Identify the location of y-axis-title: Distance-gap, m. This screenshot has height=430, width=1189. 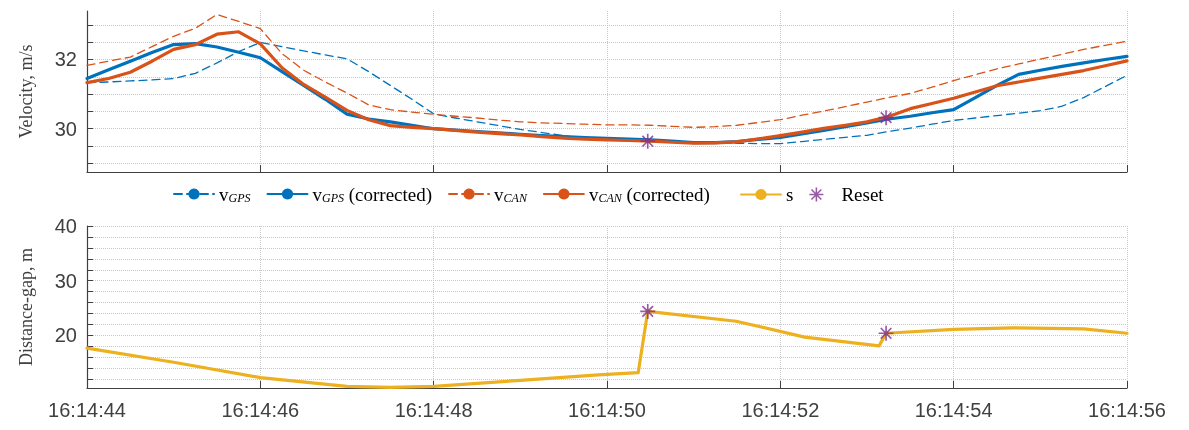
(26, 307).